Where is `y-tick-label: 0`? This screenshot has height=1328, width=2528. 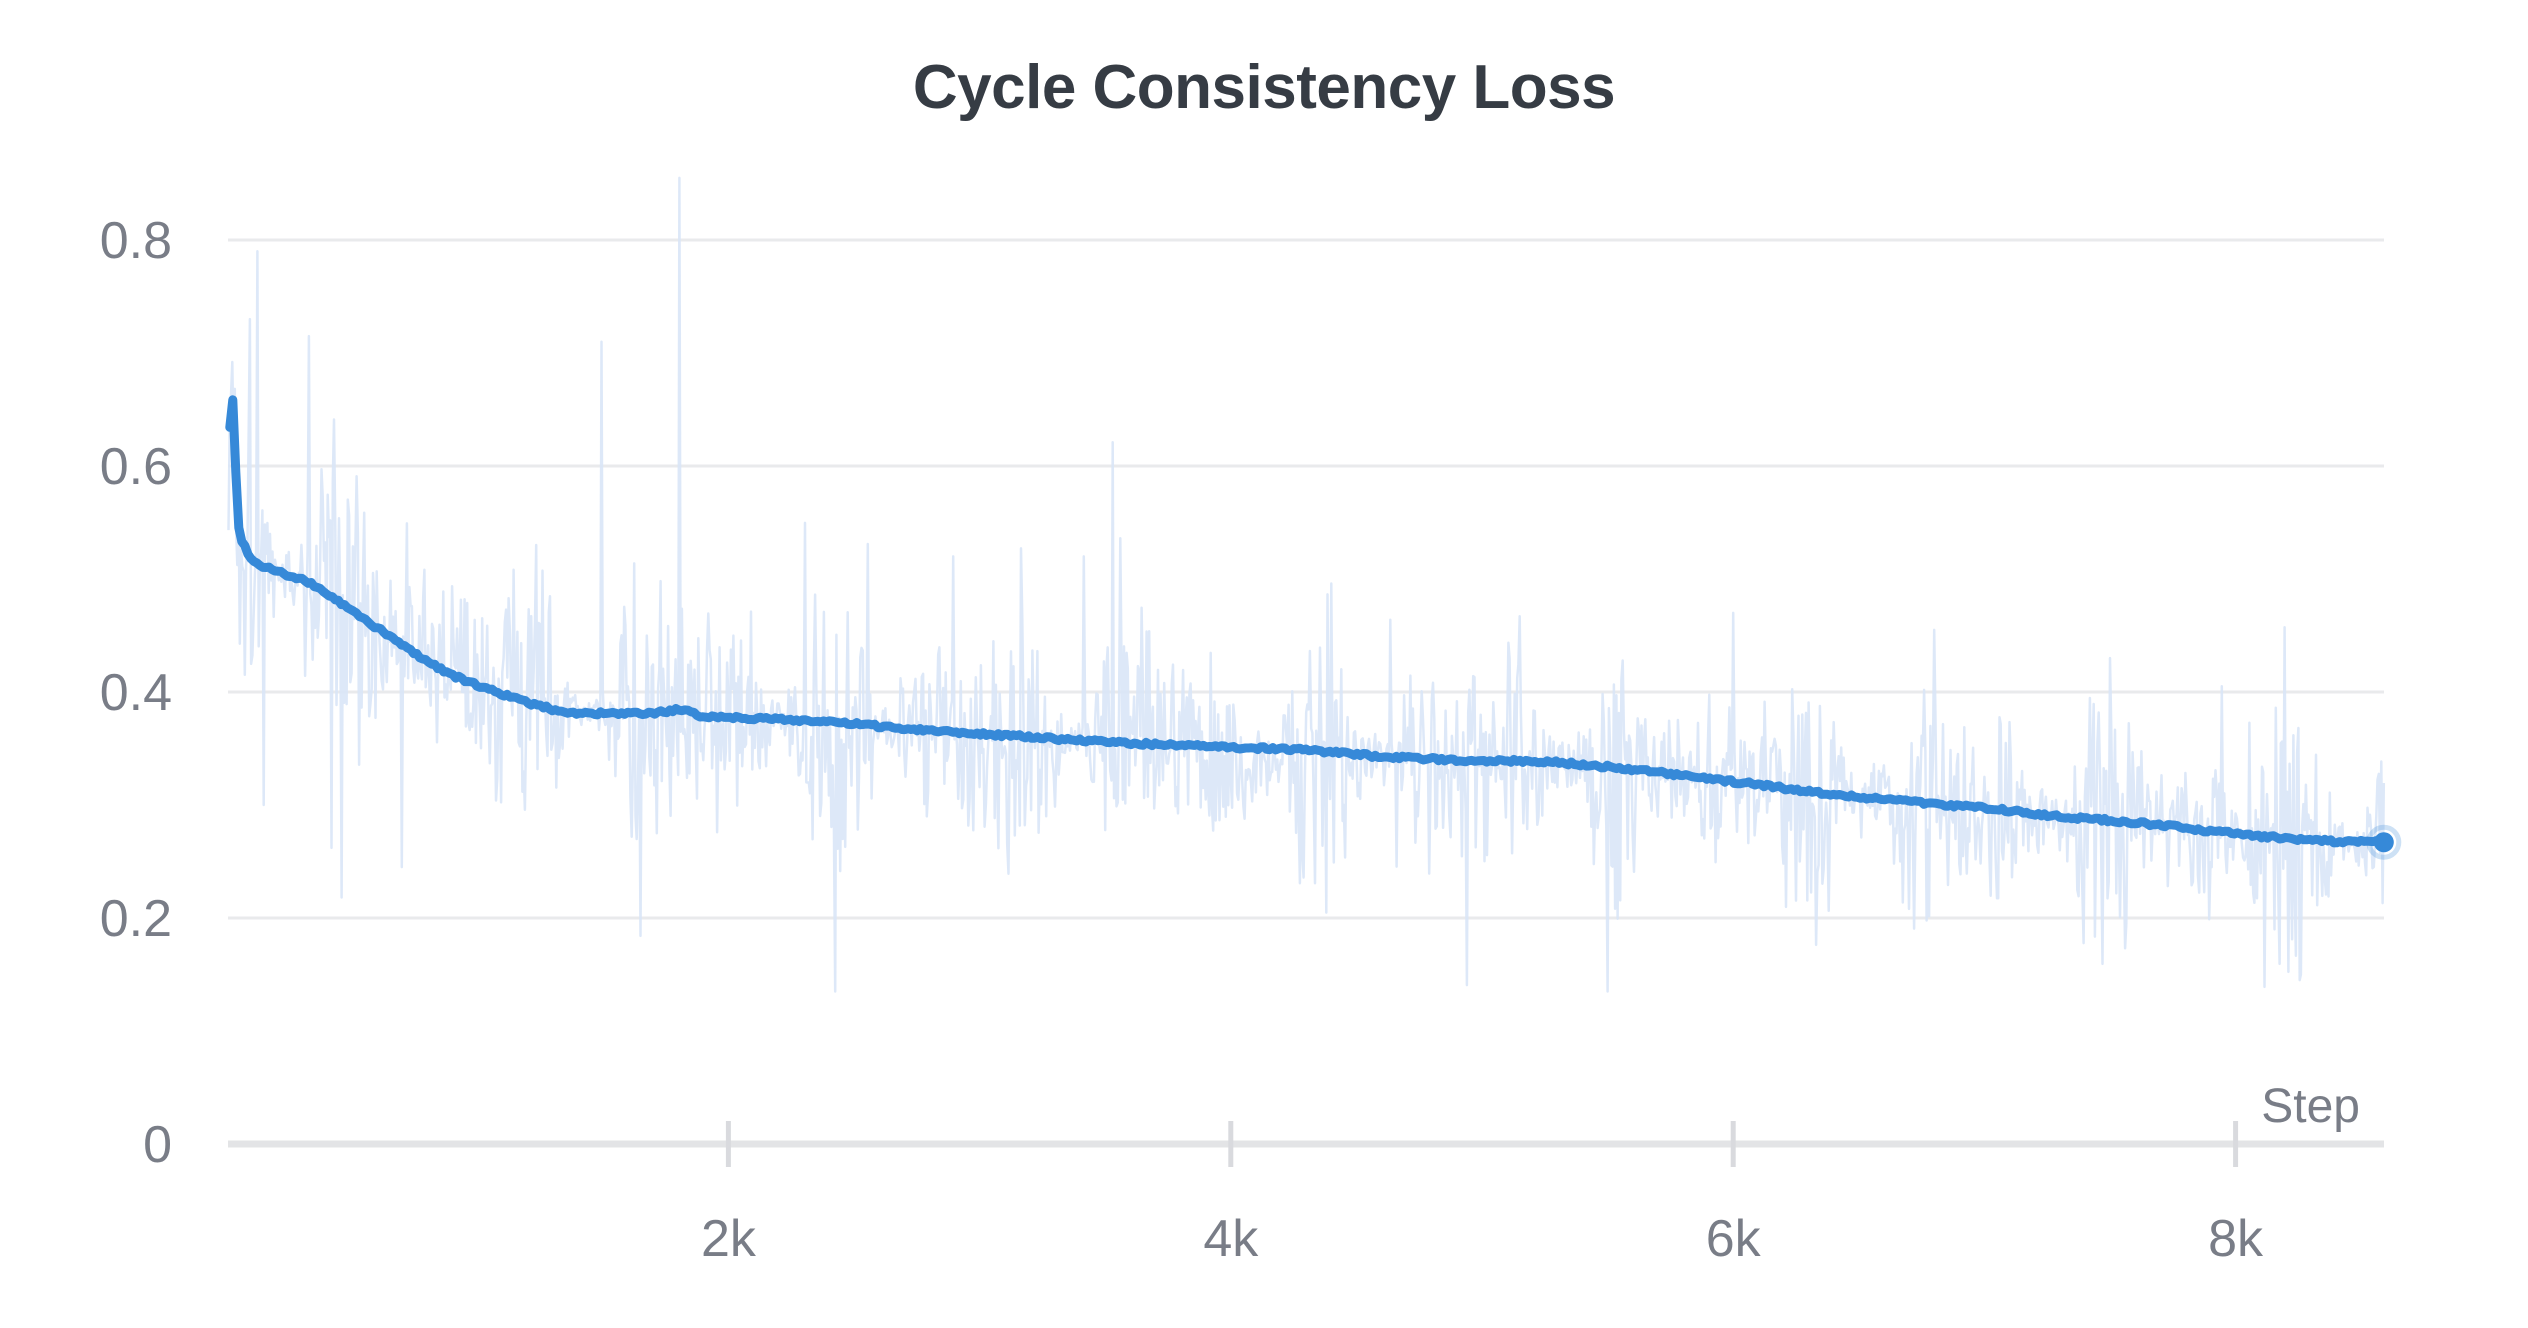 y-tick-label: 0 is located at coordinates (157, 1145).